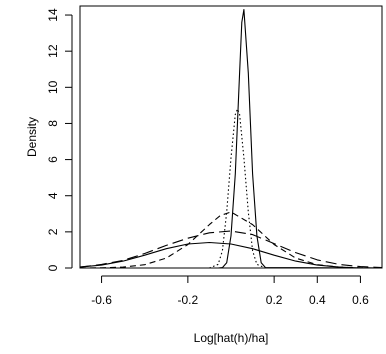 The image size is (386, 354). Describe the element at coordinates (53, 123) in the screenshot. I see `y-tick-label: 8` at that location.